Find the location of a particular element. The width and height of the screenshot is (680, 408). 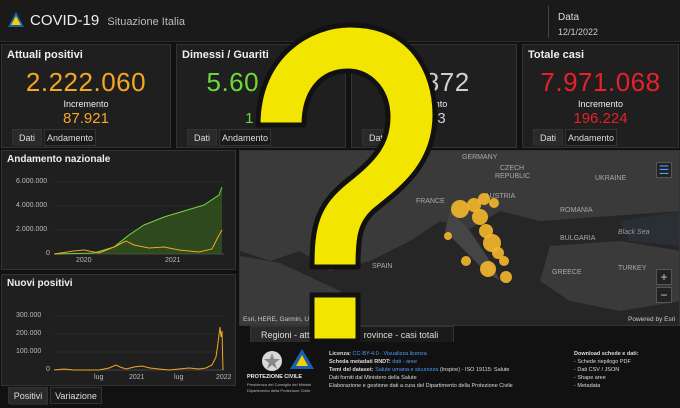

kpi-value: 7.971.068 is located at coordinates (600, 82).